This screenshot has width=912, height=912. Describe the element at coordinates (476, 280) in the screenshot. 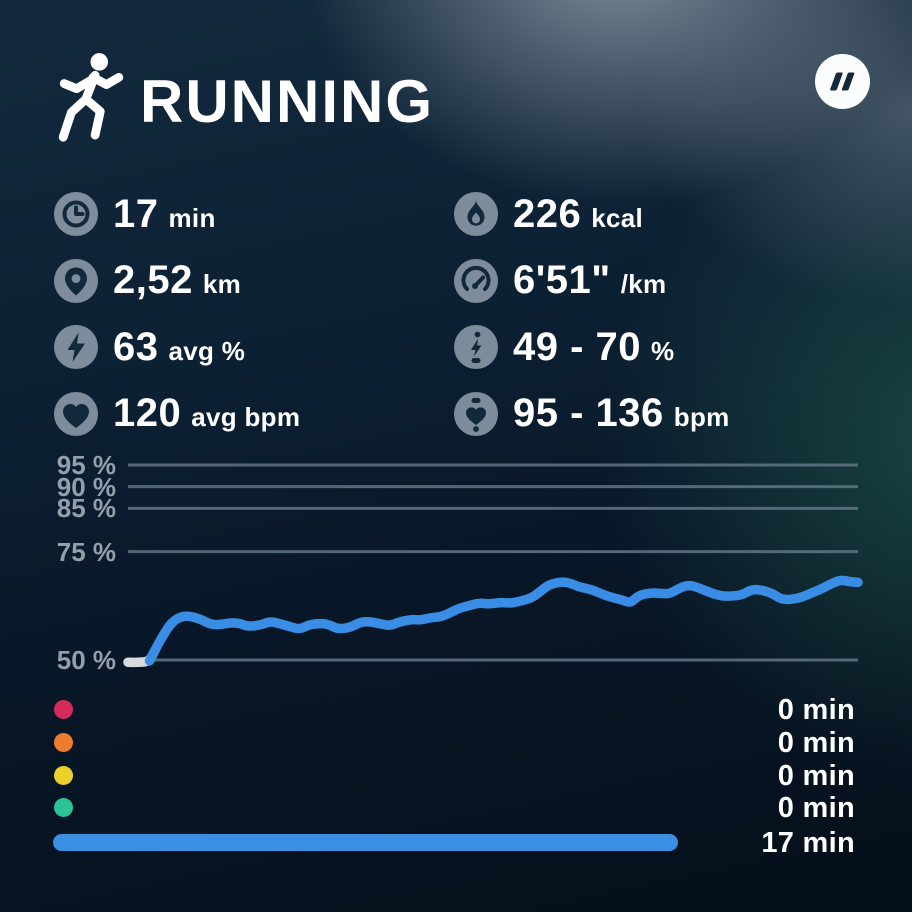

I see `pace-gauge-icon` at that location.